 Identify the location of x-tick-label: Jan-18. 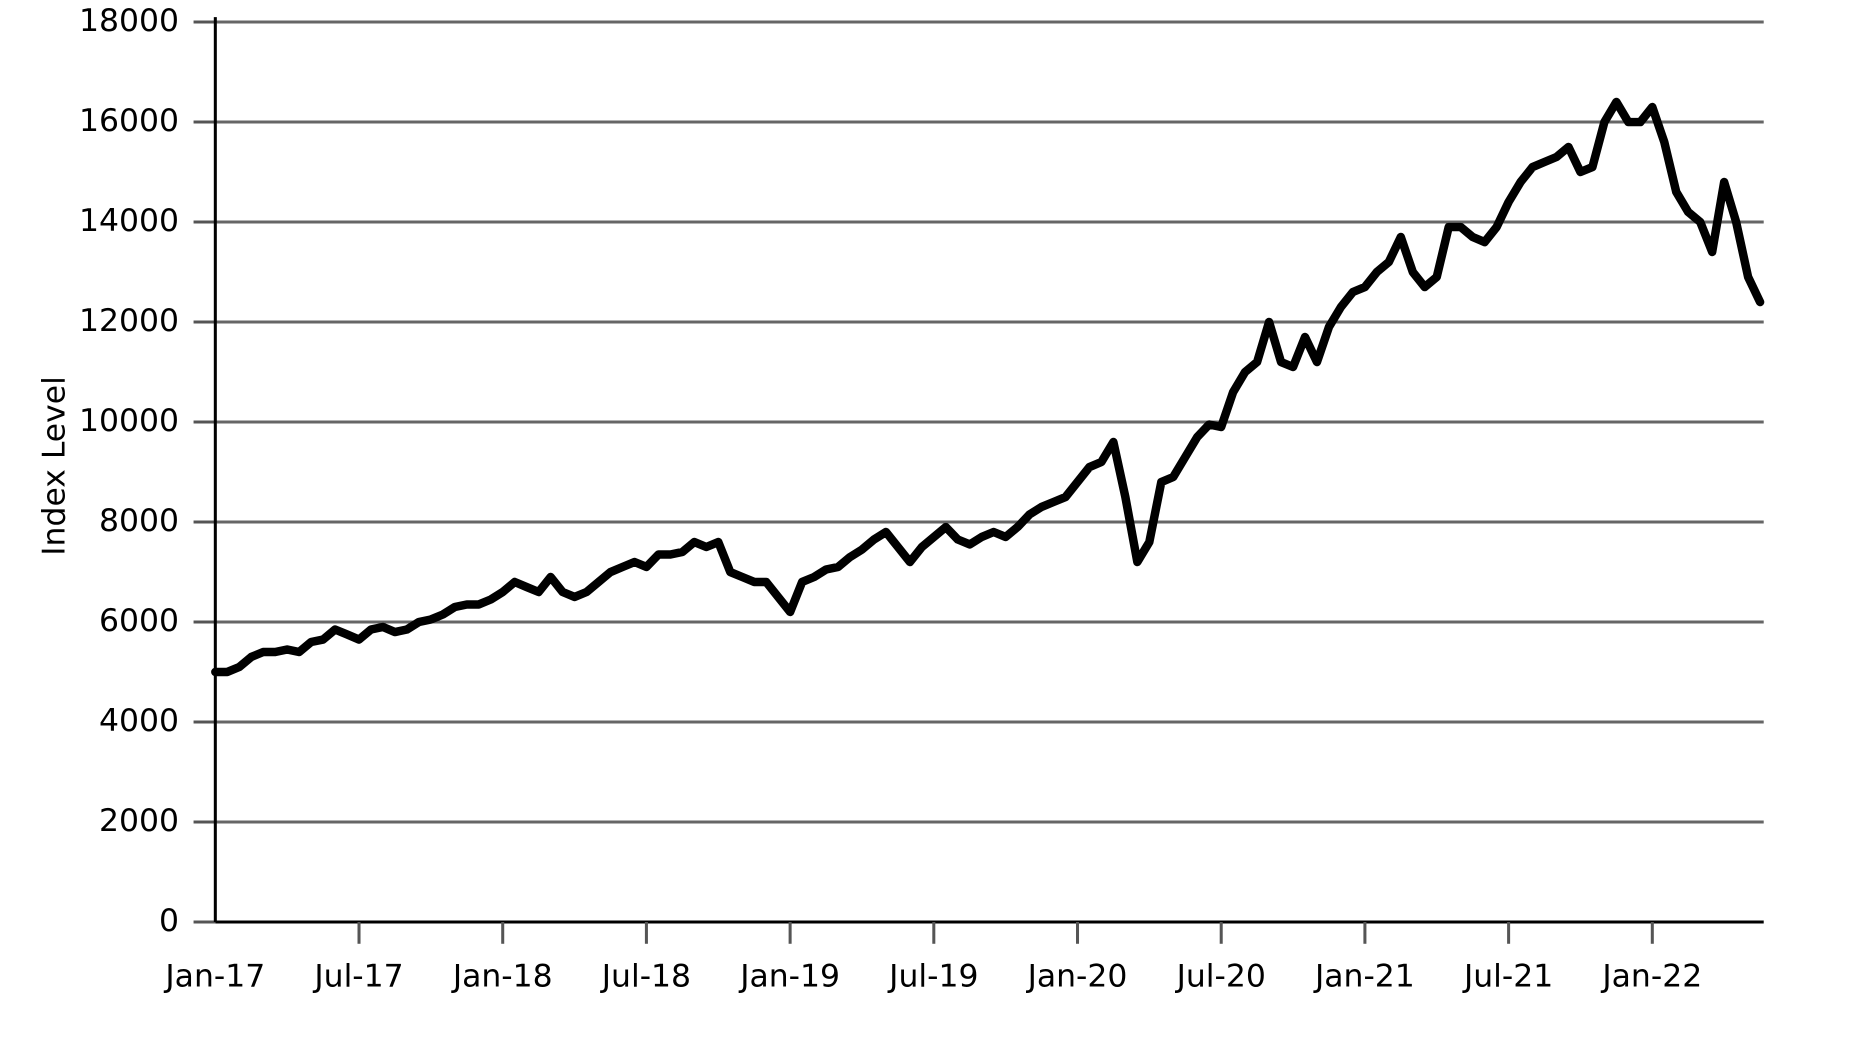
(502, 977).